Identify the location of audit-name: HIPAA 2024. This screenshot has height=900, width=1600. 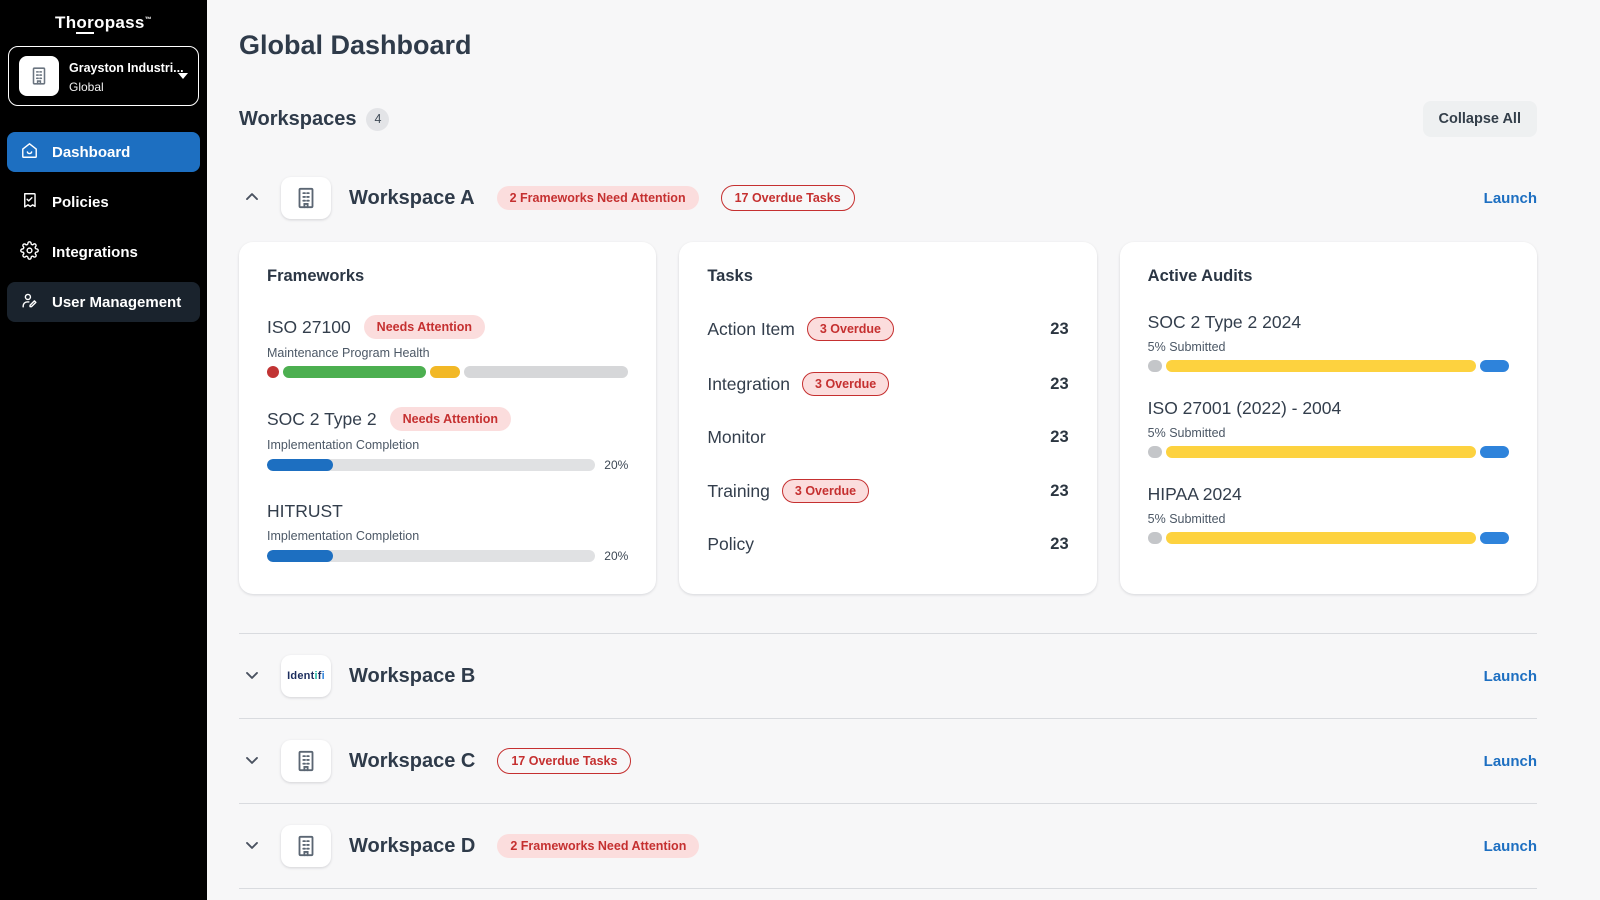
(1194, 494).